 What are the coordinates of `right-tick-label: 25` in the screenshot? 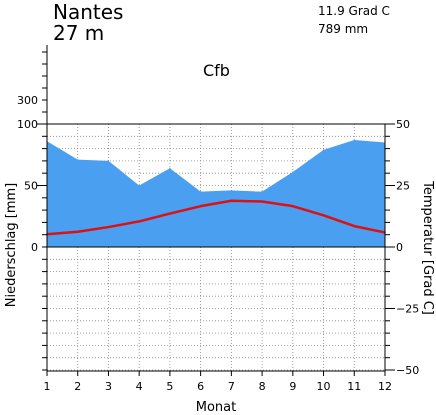 It's located at (403, 186).